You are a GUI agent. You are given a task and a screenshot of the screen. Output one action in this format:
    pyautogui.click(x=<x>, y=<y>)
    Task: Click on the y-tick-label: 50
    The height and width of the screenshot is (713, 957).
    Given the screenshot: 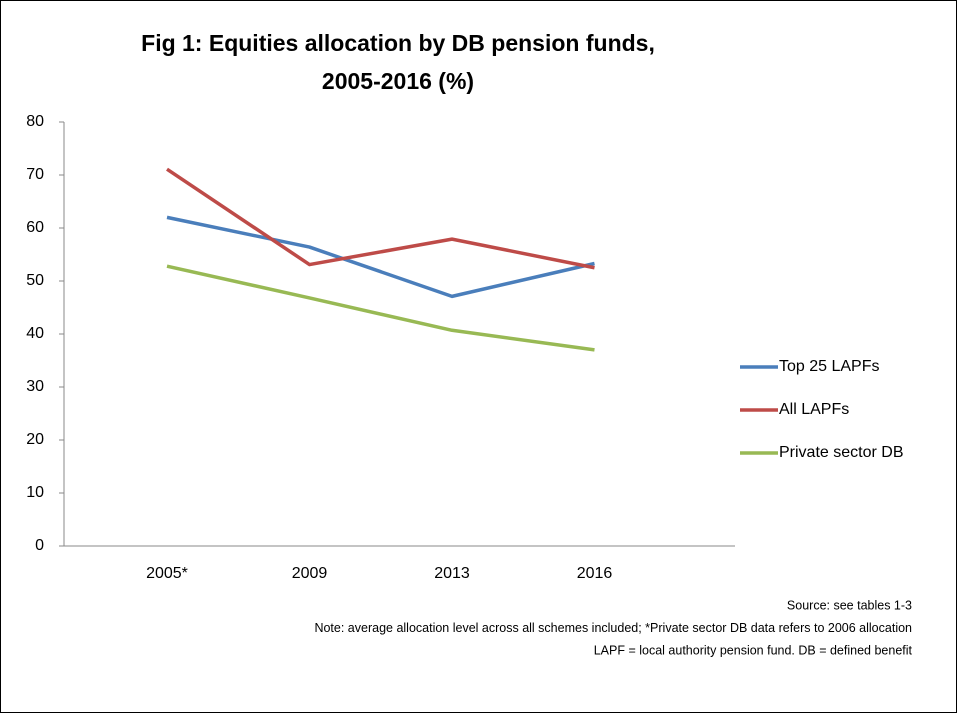 What is the action you would take?
    pyautogui.click(x=35, y=280)
    